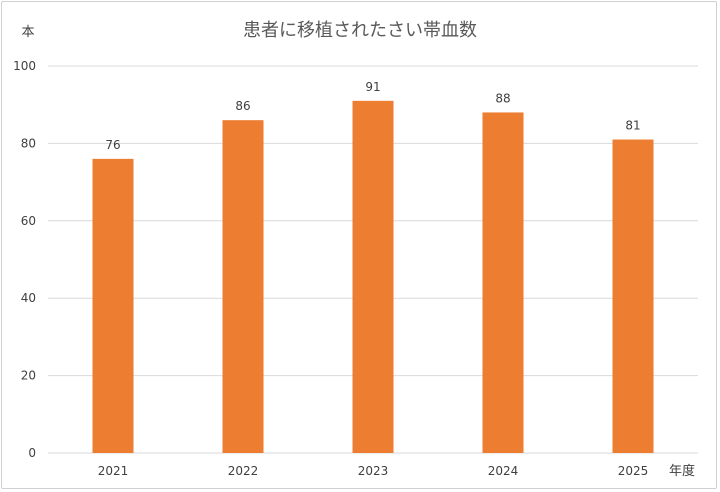  Describe the element at coordinates (503, 282) in the screenshot. I see `bar-2024` at that location.